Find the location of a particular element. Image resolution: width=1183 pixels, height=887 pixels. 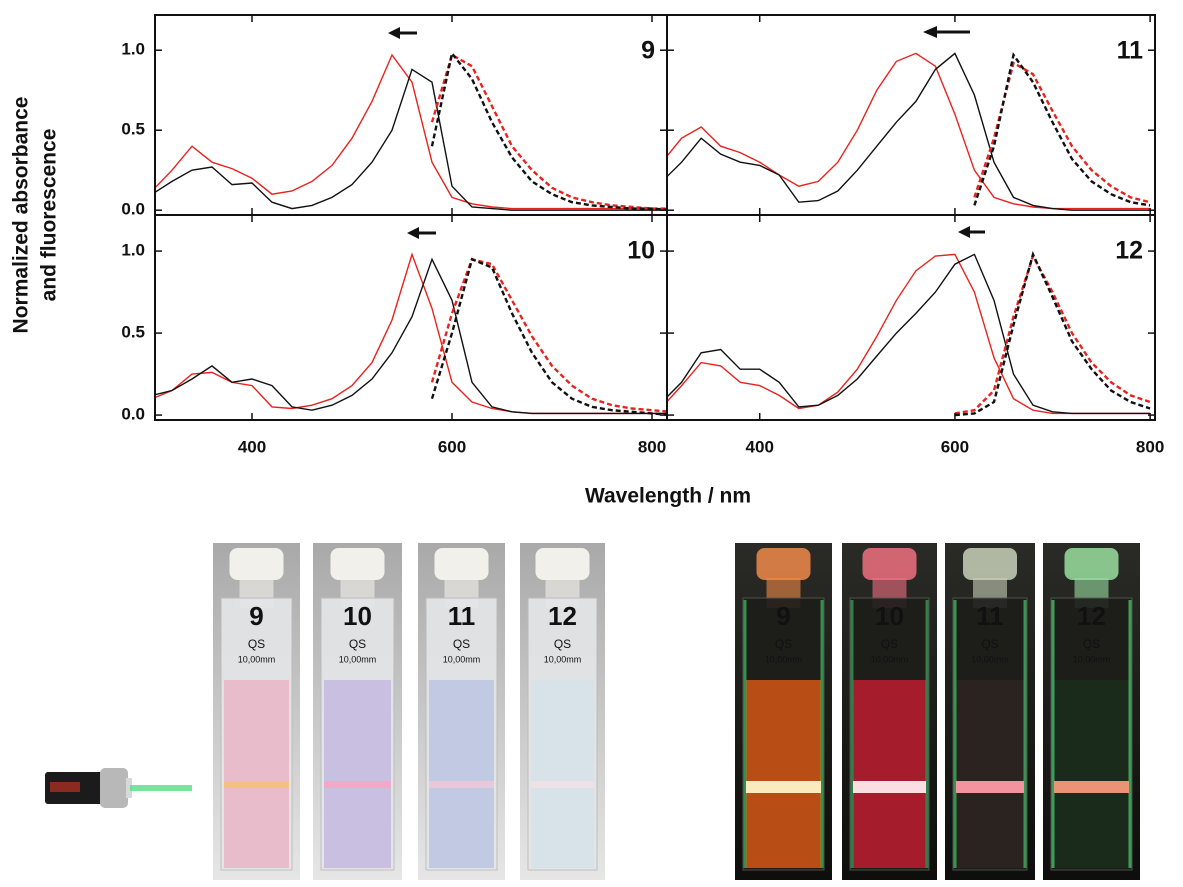

compound-label: 10 is located at coordinates (641, 251).